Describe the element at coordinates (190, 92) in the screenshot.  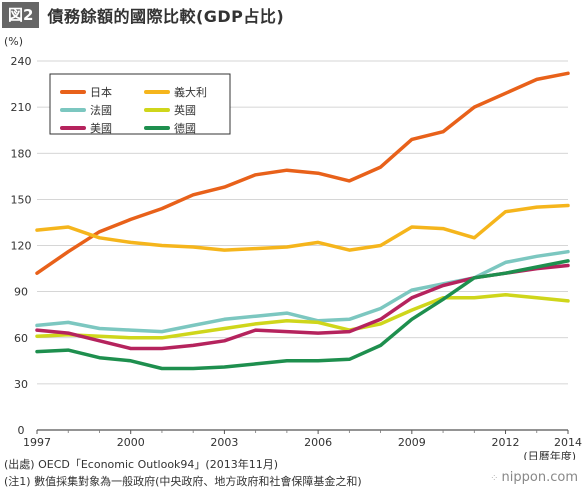
I see `legend-label: 義大利` at that location.